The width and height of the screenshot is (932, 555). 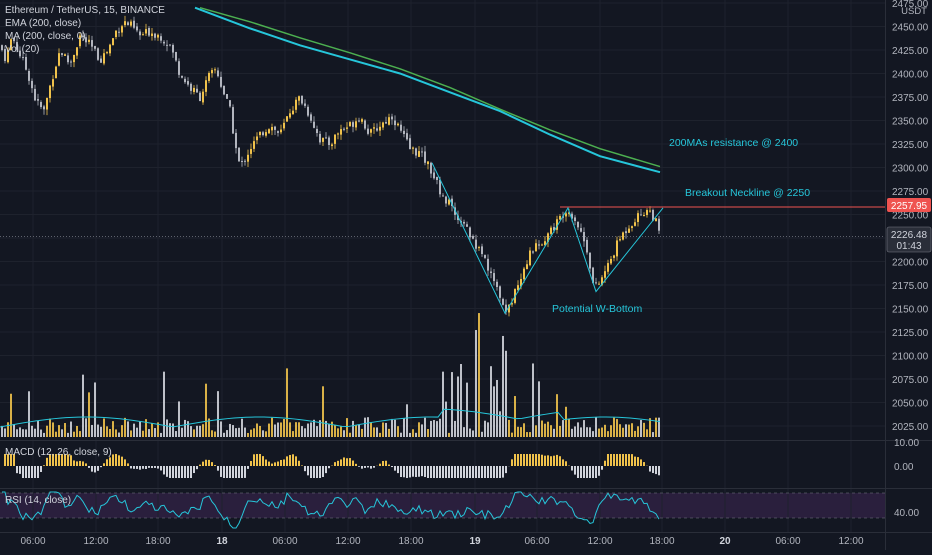 What do you see at coordinates (910, 333) in the screenshot?
I see `price-tick: 2125.00` at bounding box center [910, 333].